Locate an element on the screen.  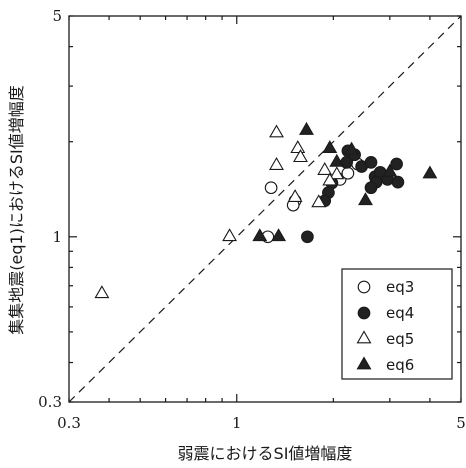
legend: eq3 eq4 eq5 eq6 is located at coordinates (397, 324).